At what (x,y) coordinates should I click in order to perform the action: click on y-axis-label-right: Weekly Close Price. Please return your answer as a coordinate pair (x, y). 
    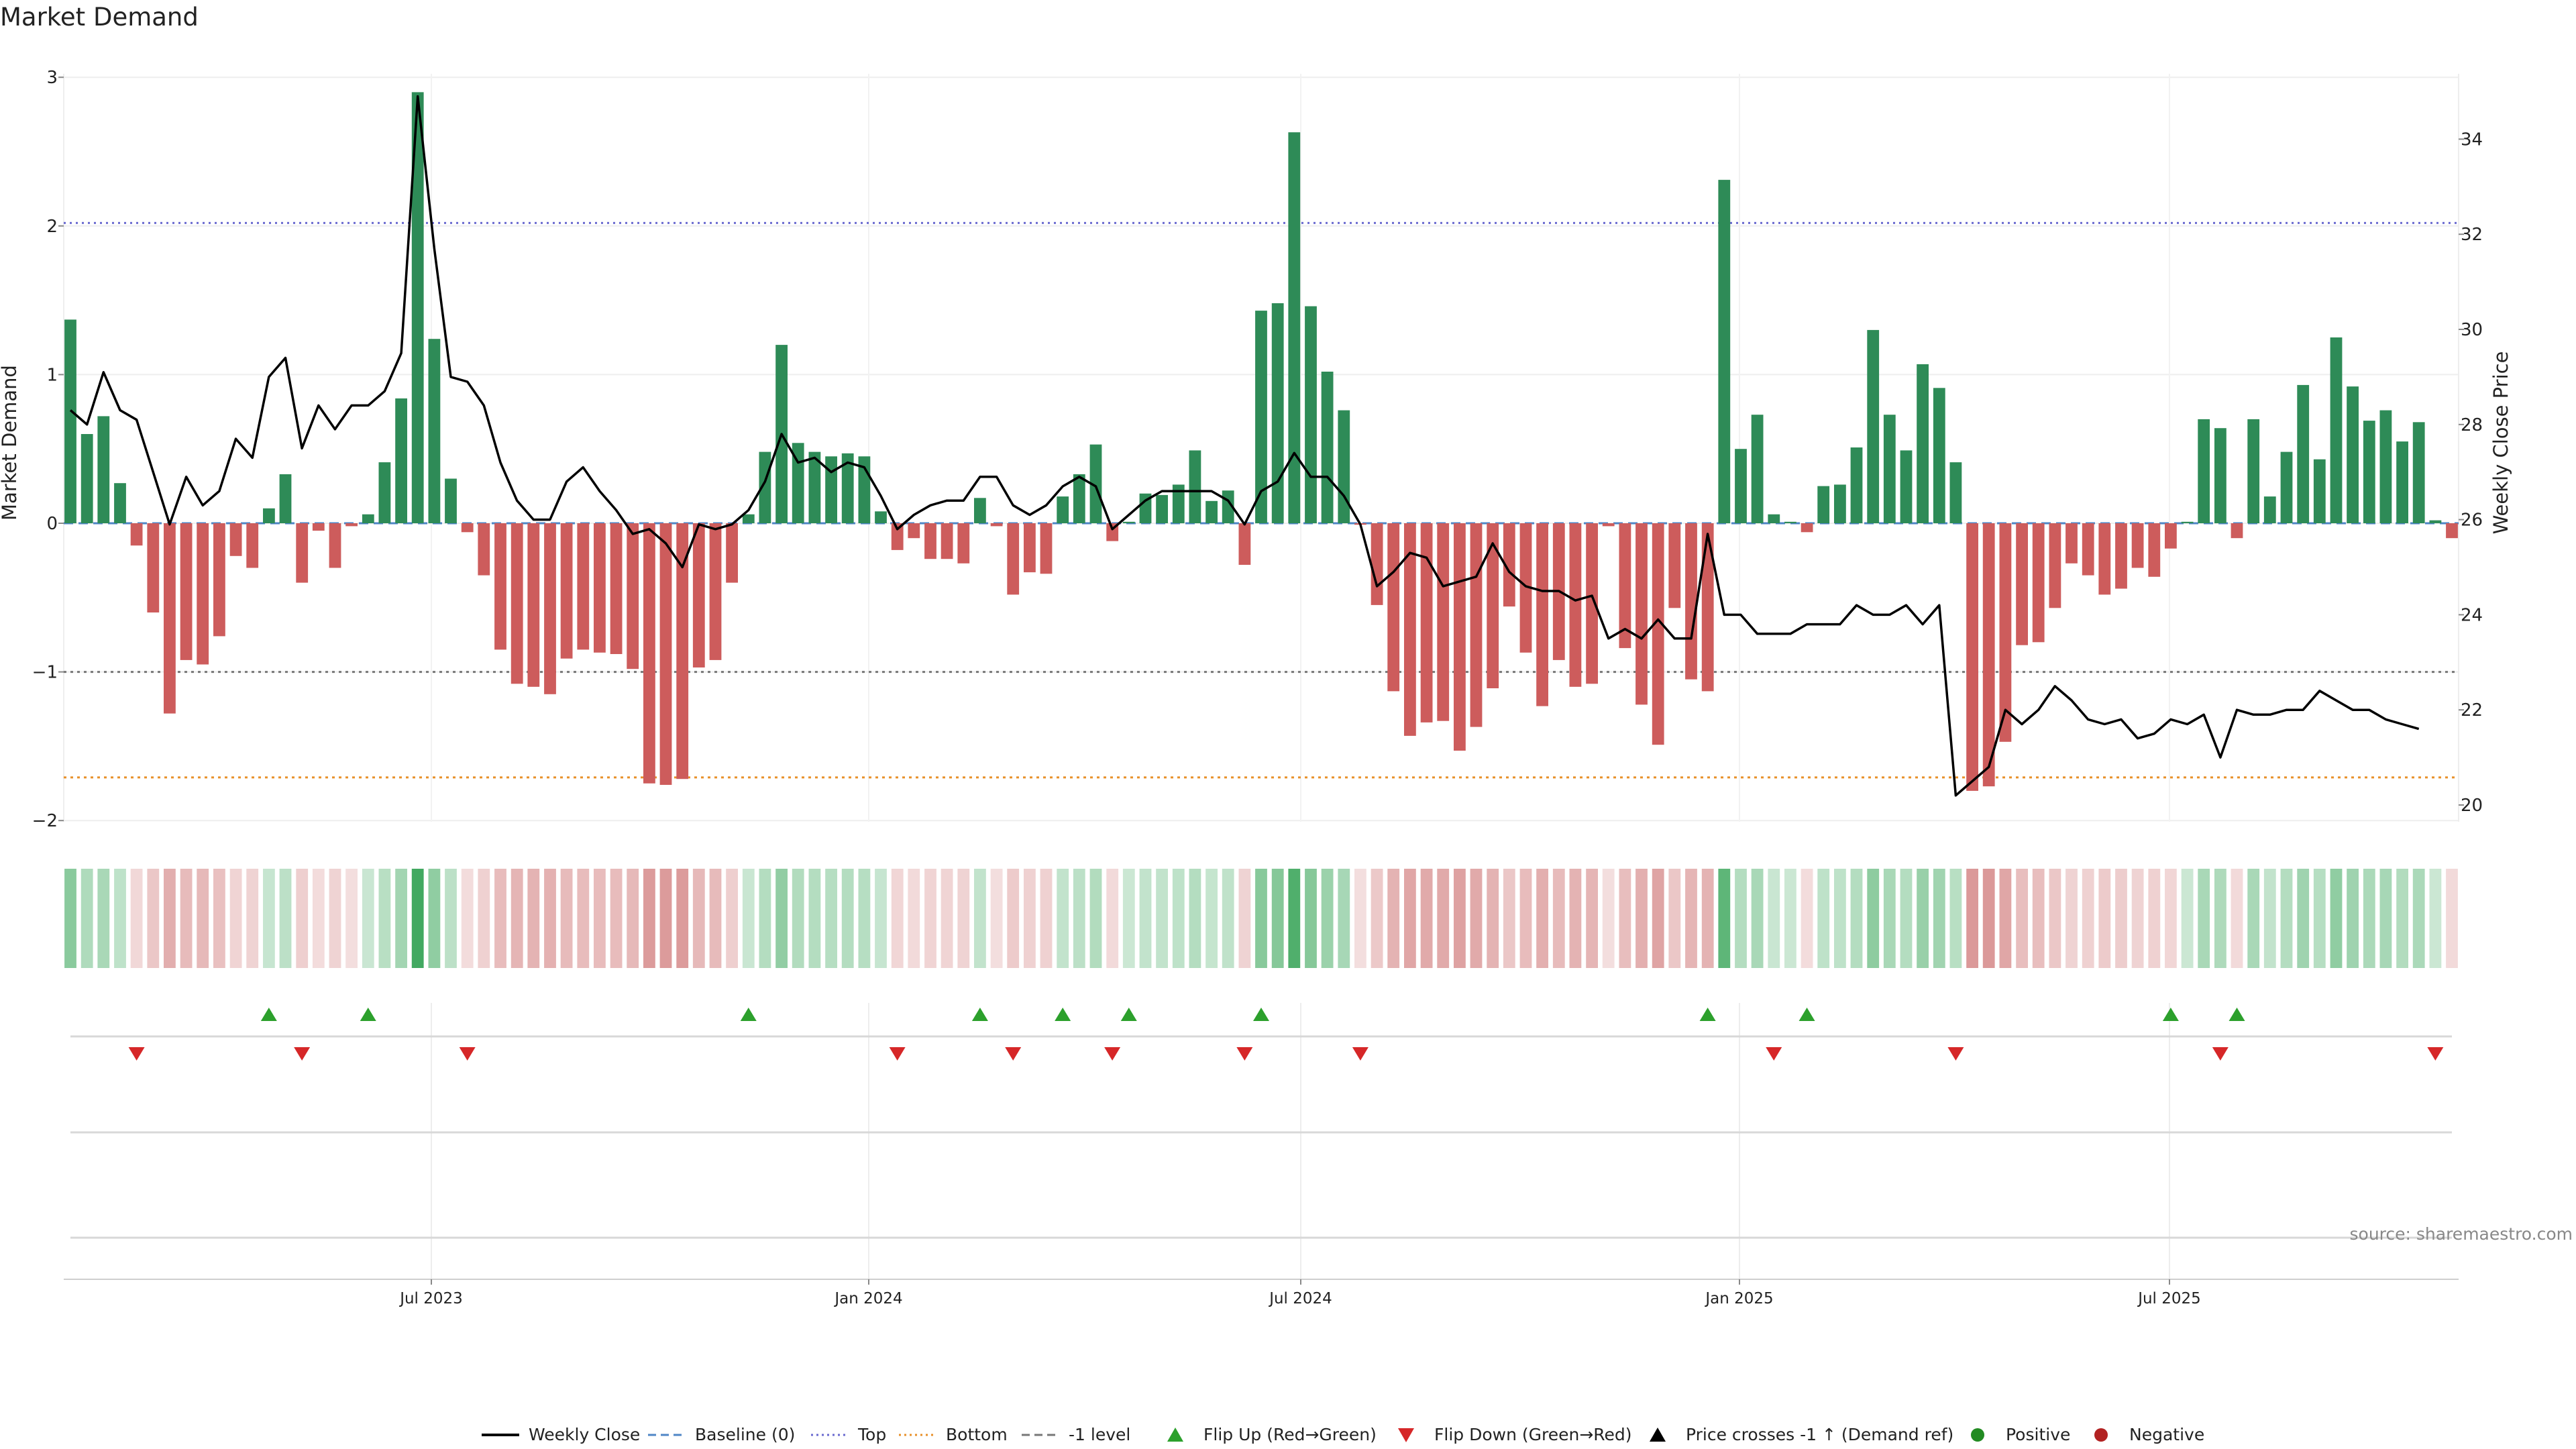
    Looking at the image, I should click on (2500, 443).